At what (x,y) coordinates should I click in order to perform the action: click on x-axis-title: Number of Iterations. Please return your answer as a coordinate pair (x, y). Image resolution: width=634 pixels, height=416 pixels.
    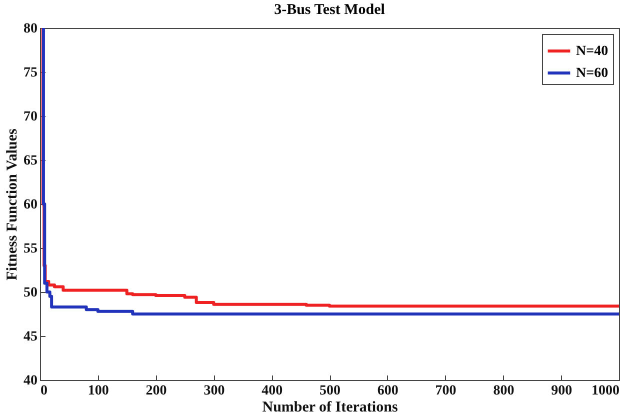
    Looking at the image, I should click on (330, 408).